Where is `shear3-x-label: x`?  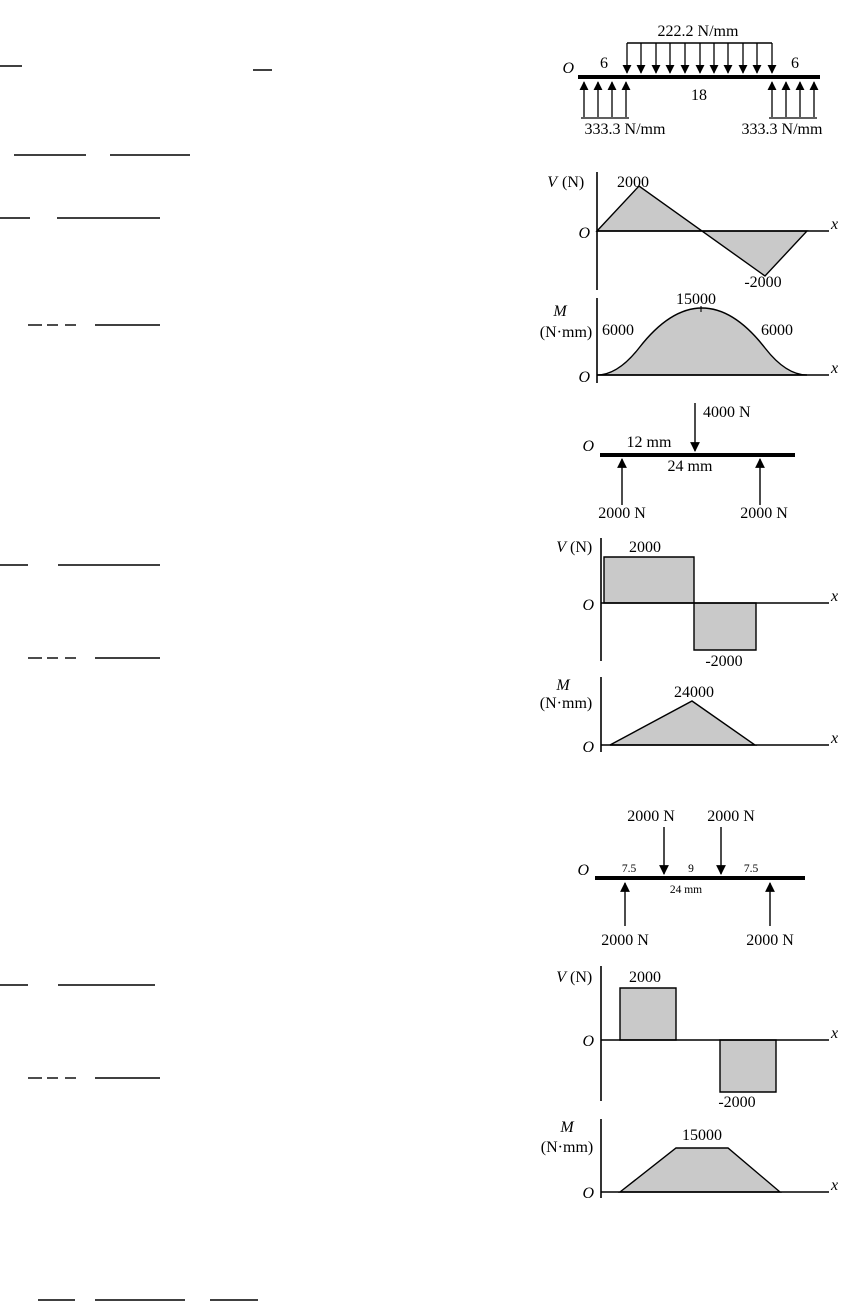 shear3-x-label: x is located at coordinates (834, 1033).